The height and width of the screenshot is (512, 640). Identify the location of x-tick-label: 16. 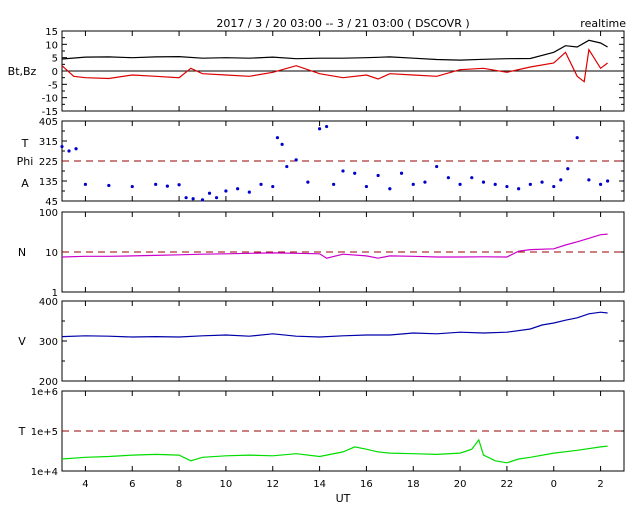
(366, 484).